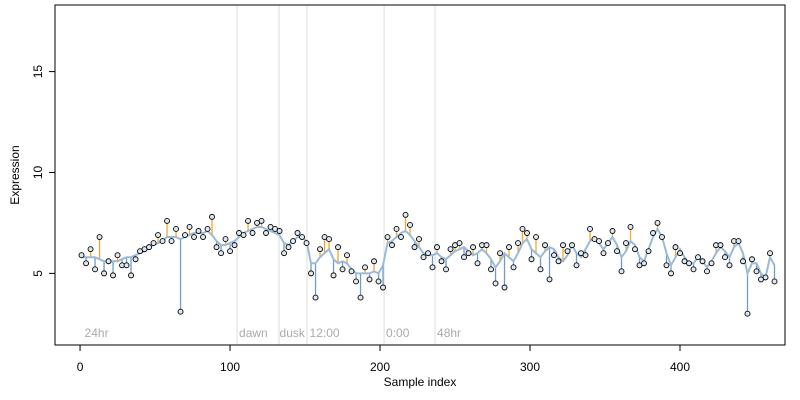  What do you see at coordinates (38, 273) in the screenshot?
I see `y-tick-label: 5` at bounding box center [38, 273].